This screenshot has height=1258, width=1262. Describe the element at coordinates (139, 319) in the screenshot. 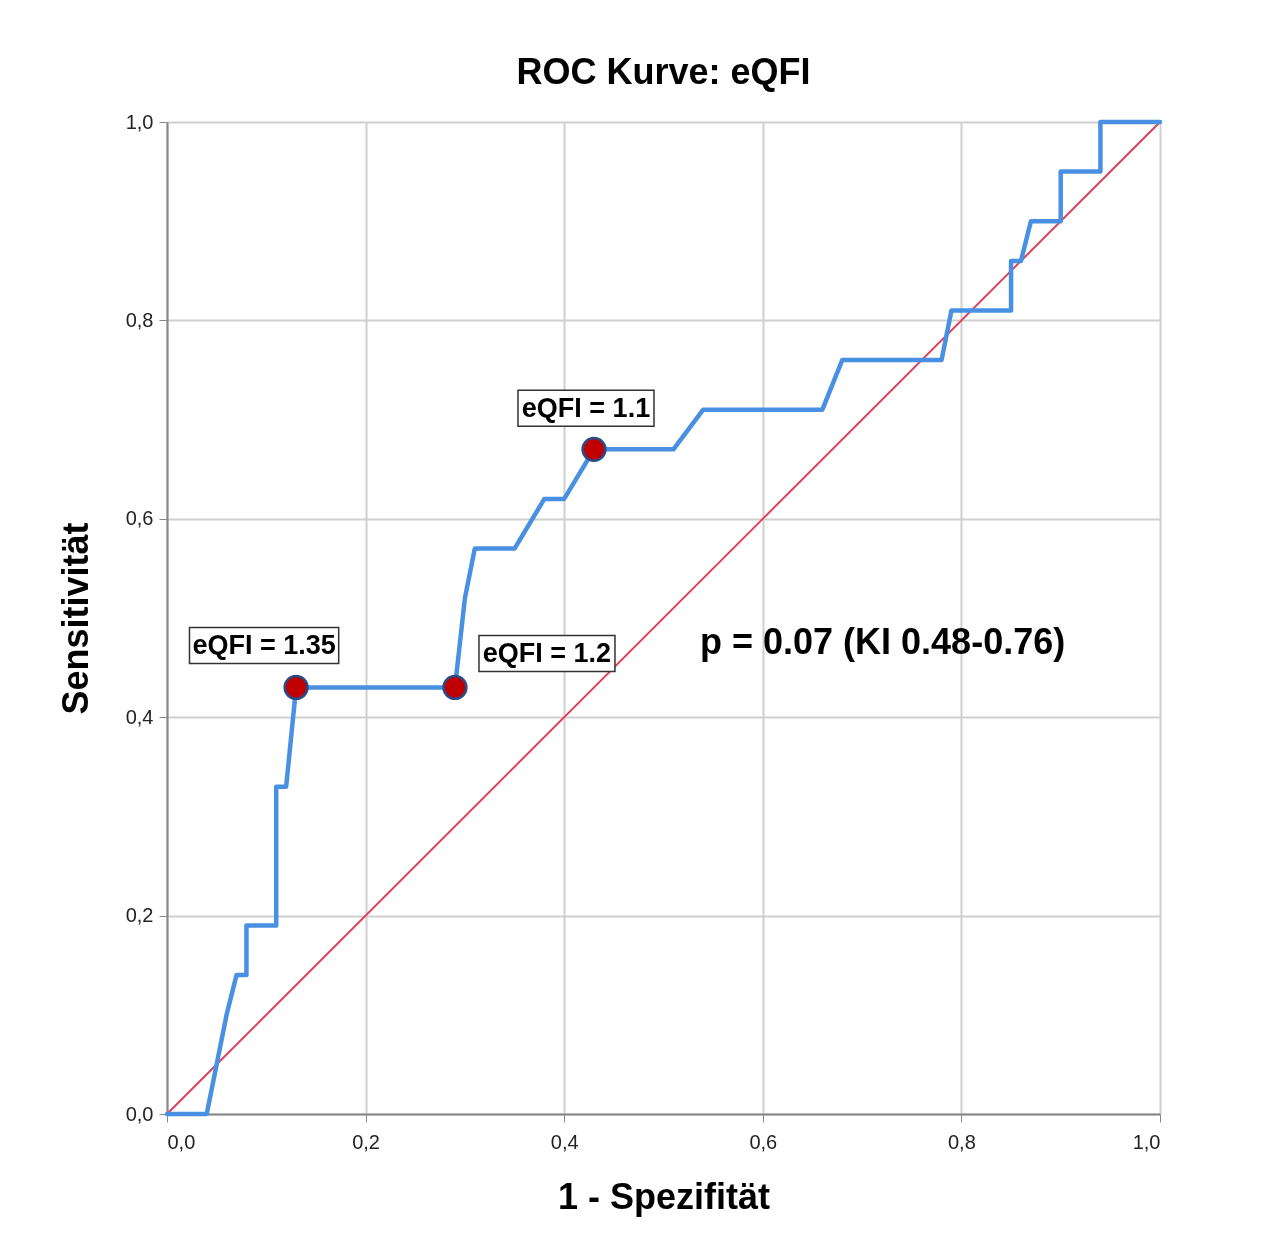

I see `y-tick-label: 0,8` at that location.